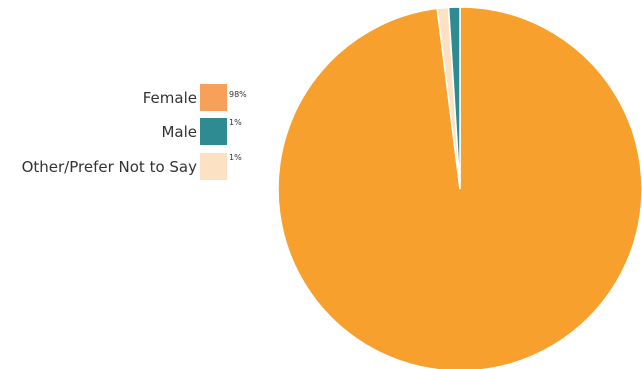 The height and width of the screenshot is (369, 642). I want to click on legend-label-other: Other/Prefer Not to Say, so click(109, 167).